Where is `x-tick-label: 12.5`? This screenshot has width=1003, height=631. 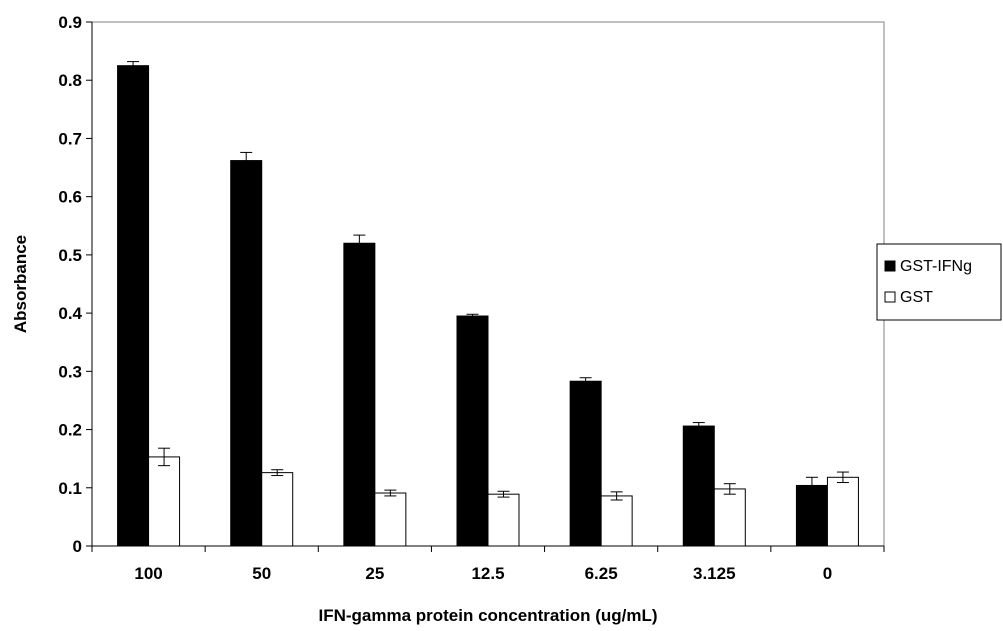 x-tick-label: 12.5 is located at coordinates (487, 573).